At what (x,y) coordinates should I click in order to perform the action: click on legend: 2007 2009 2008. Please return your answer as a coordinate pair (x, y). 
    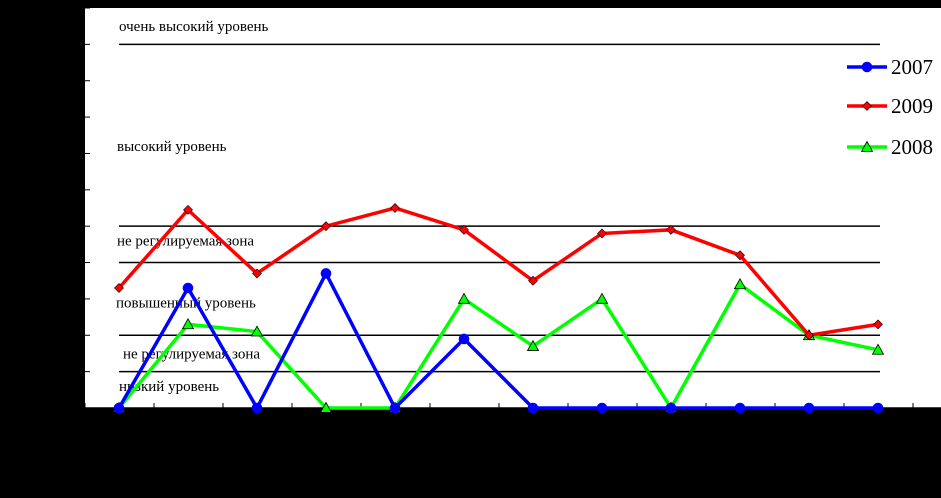
    Looking at the image, I should click on (890, 107).